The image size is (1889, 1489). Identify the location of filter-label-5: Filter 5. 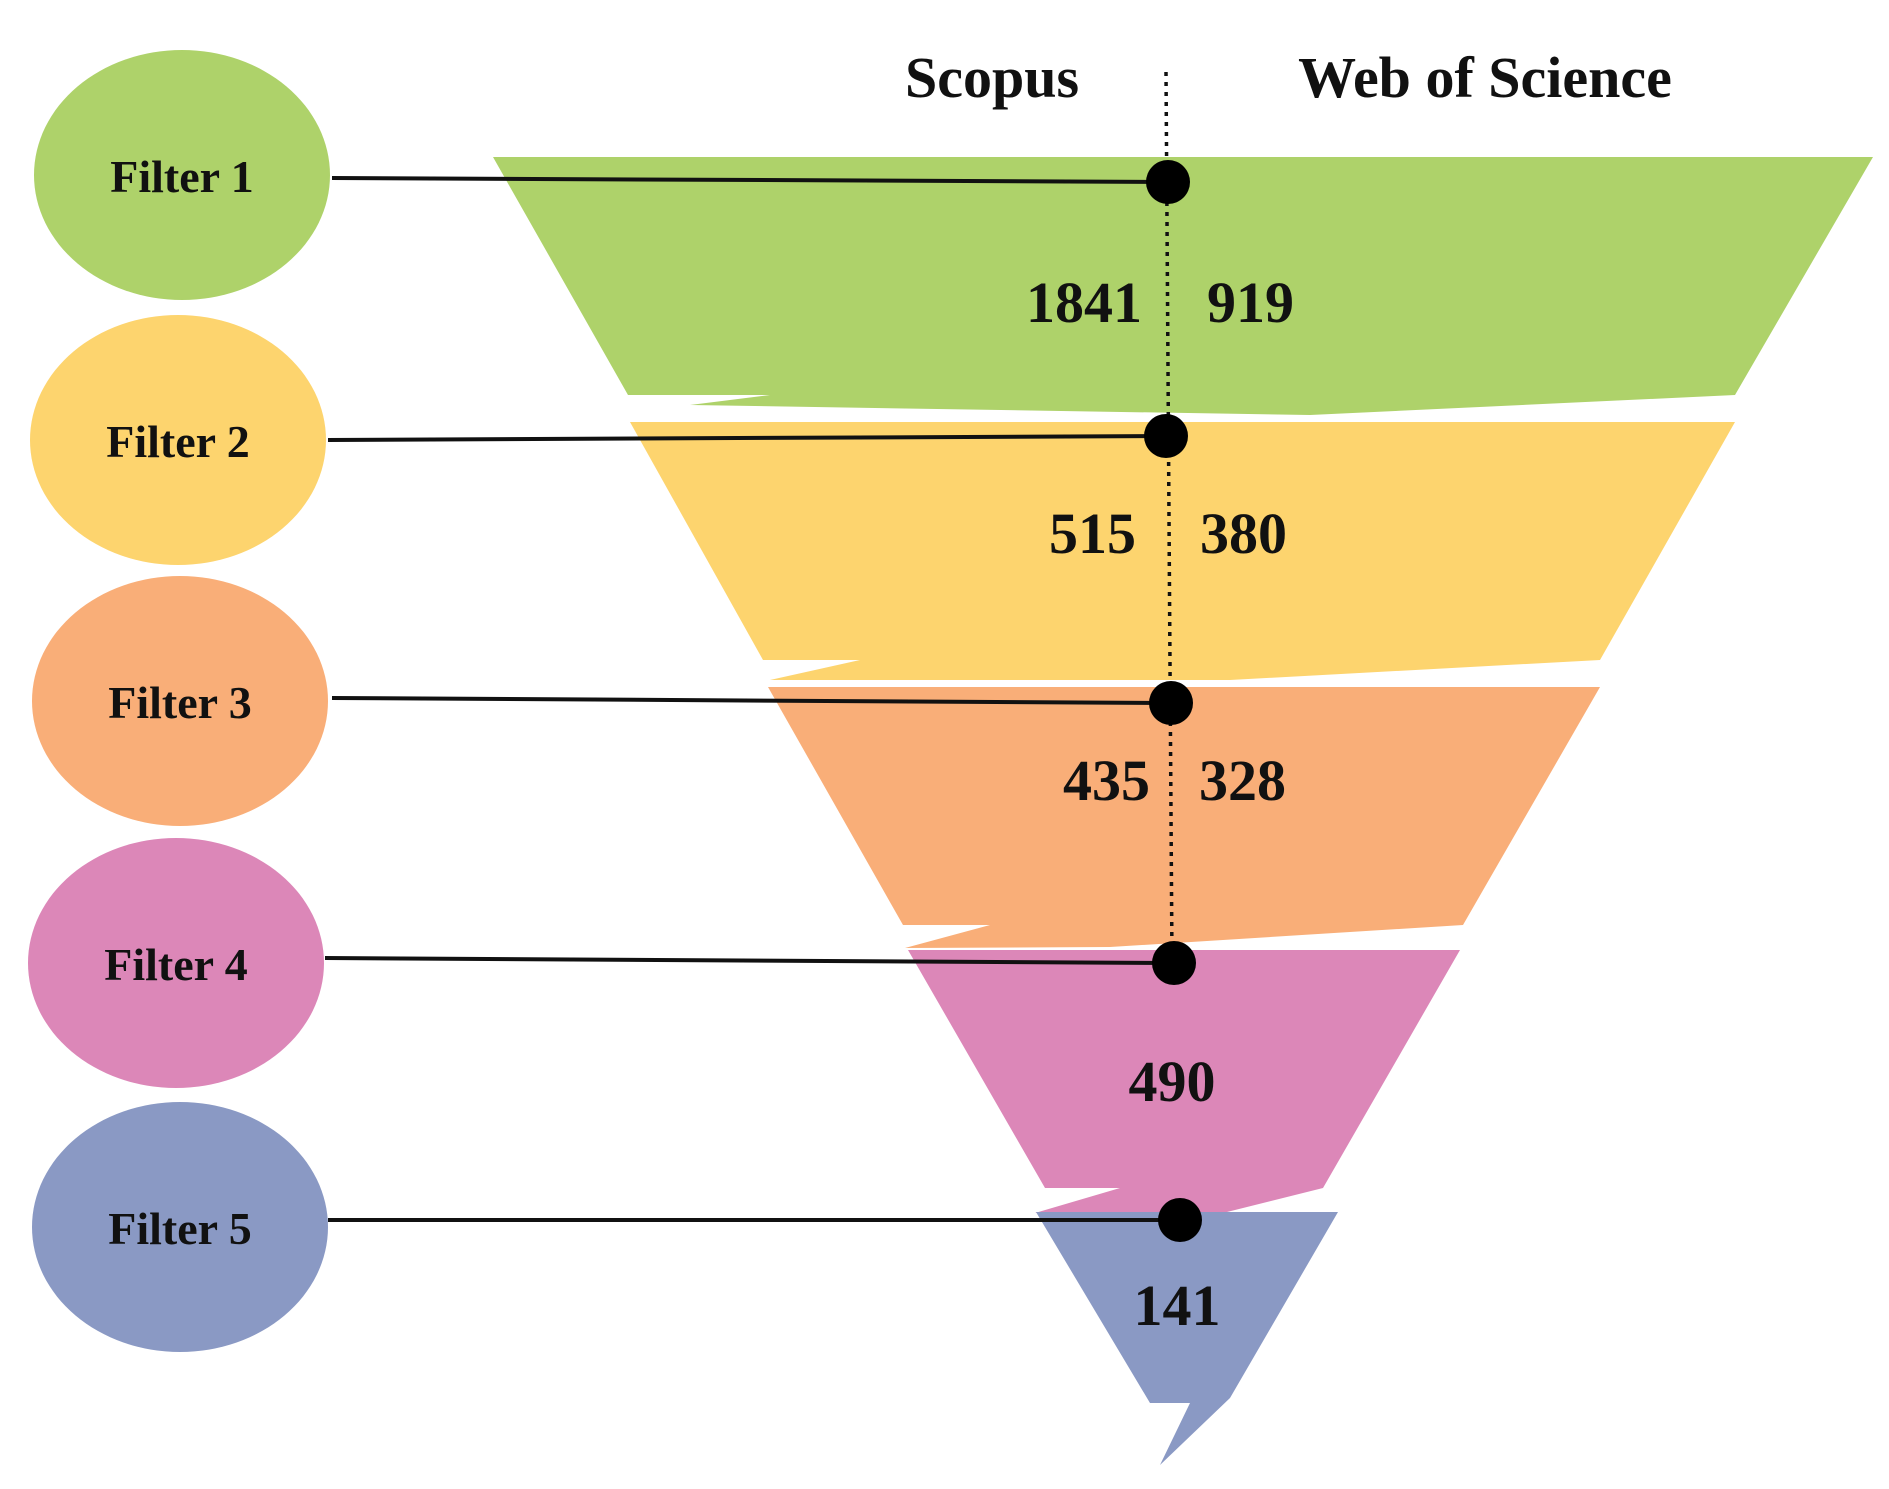
(179, 1228).